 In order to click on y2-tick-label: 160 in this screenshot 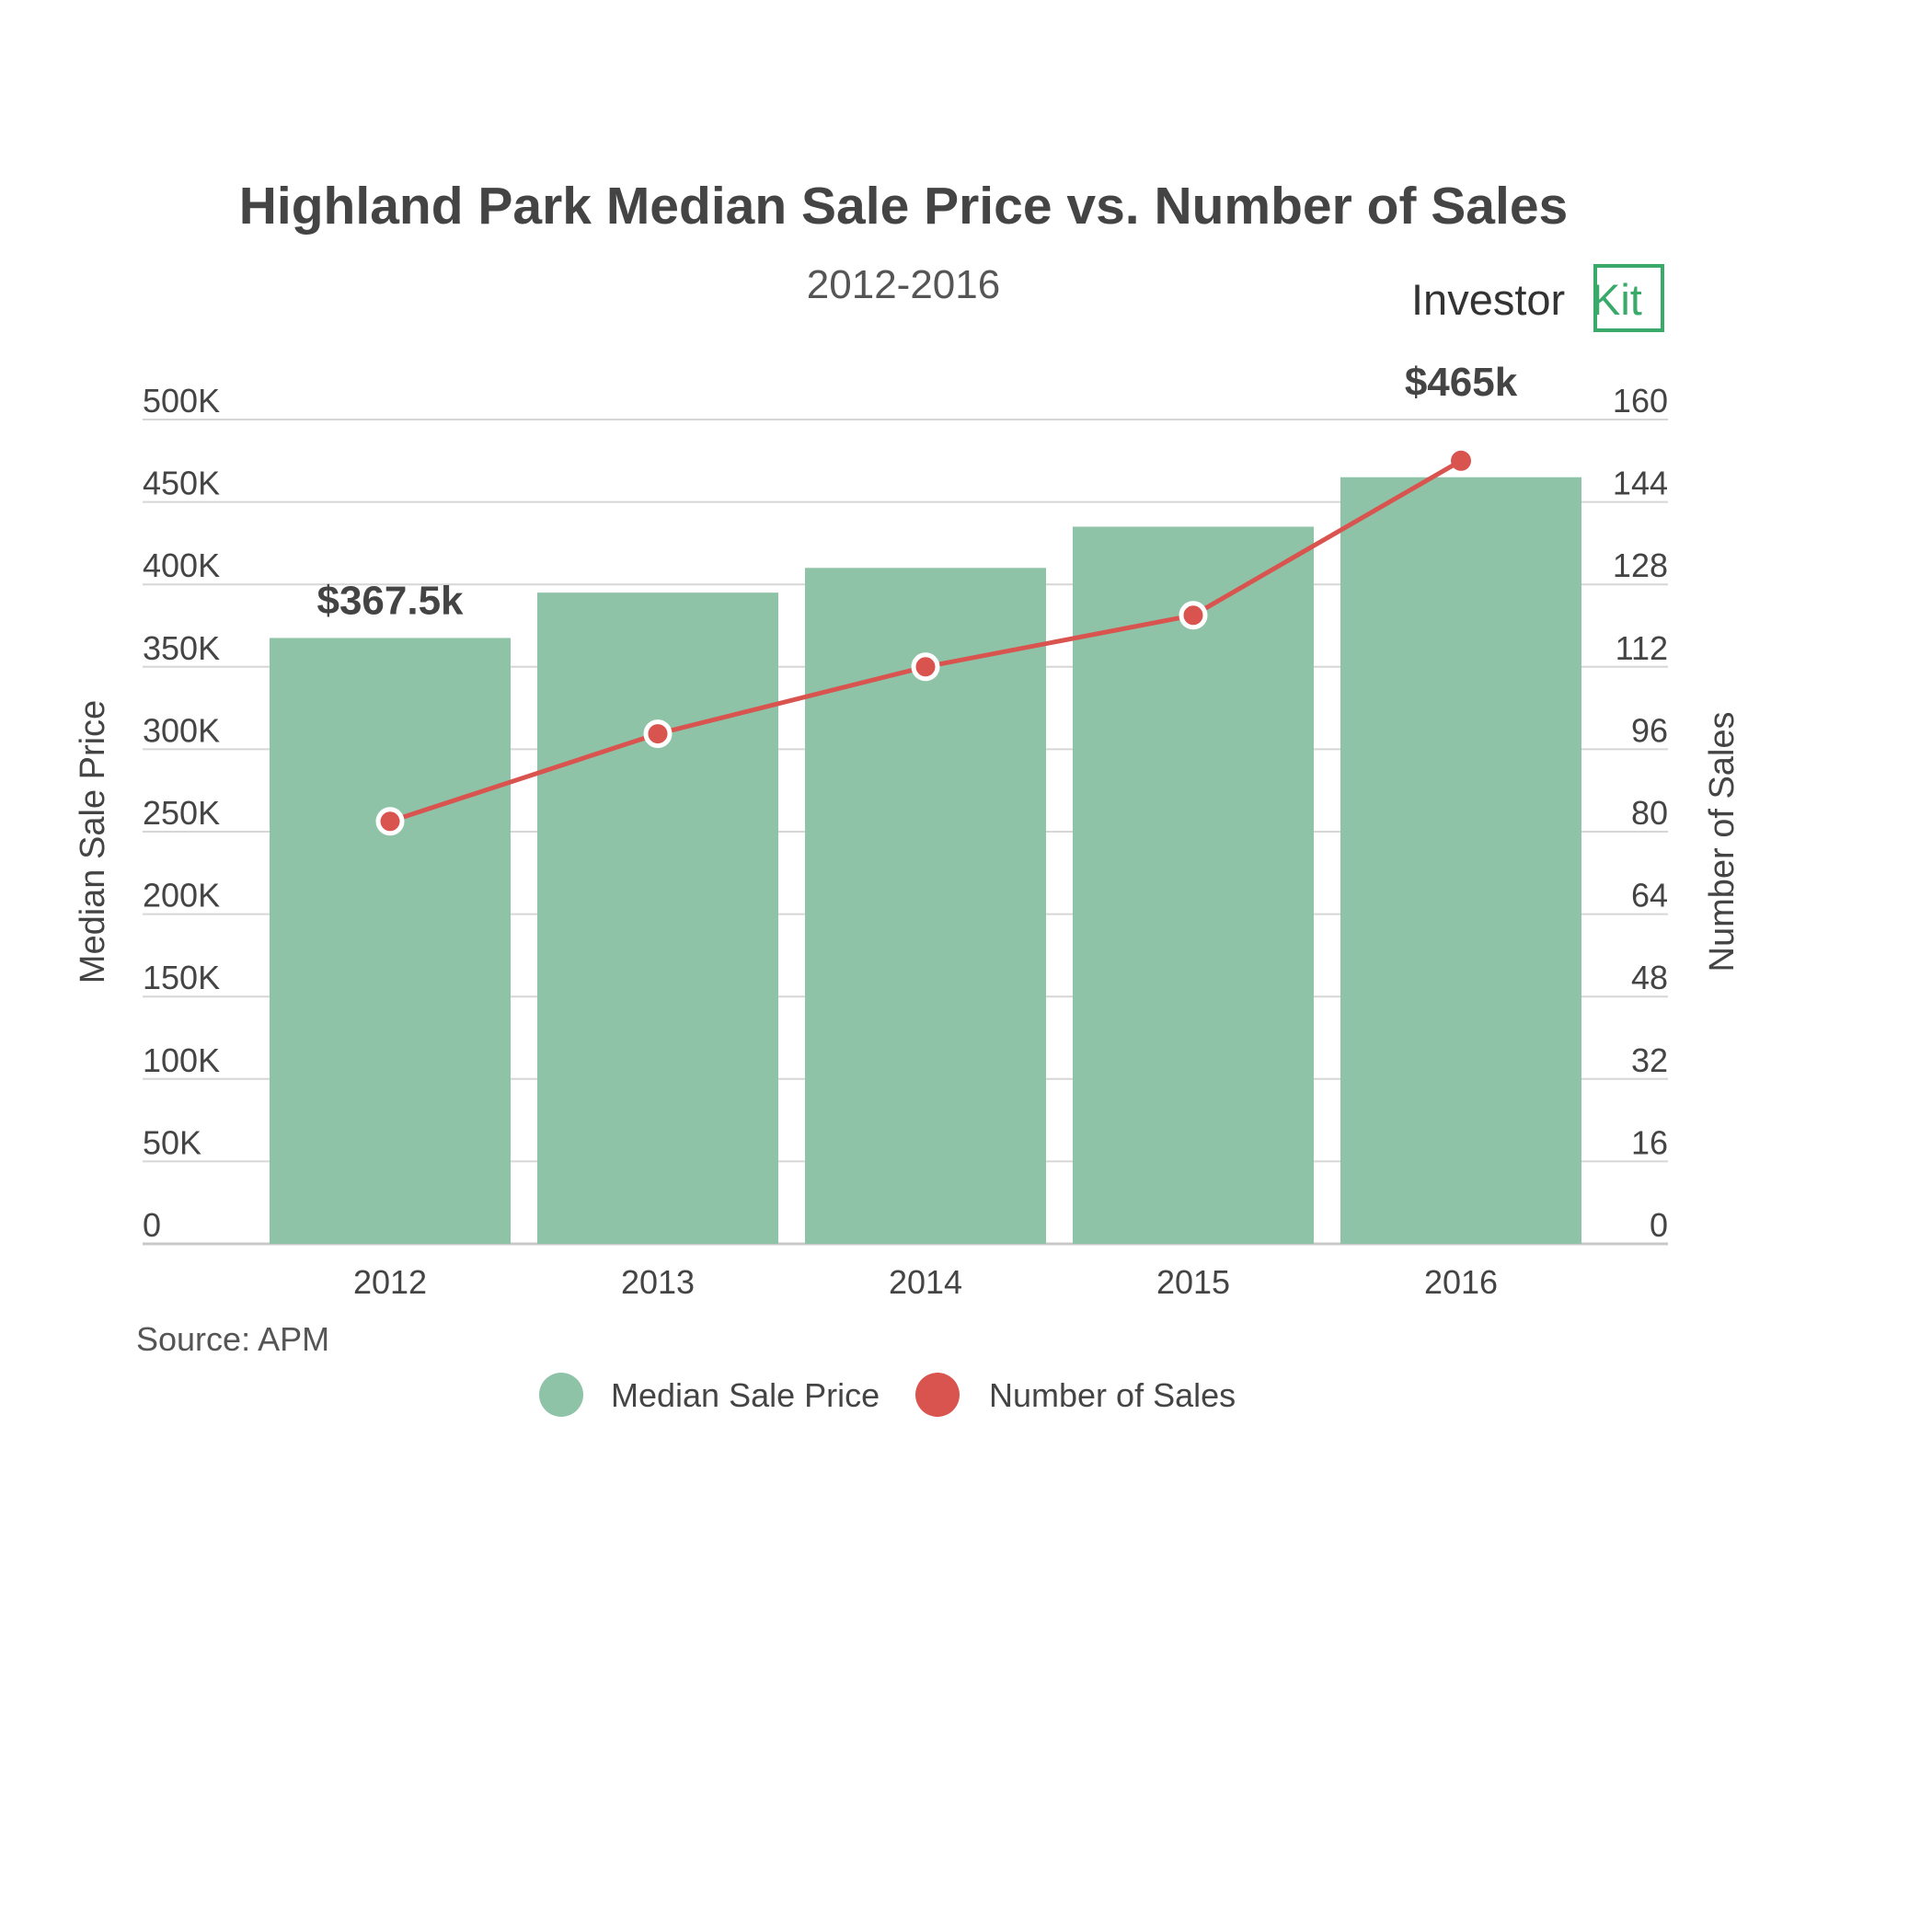, I will do `click(1640, 401)`.